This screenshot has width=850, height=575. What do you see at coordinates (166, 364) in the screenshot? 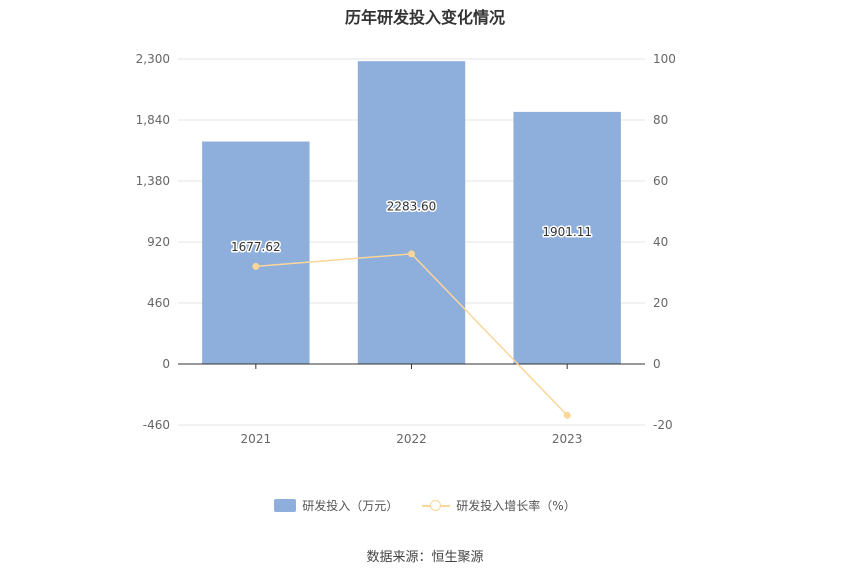
I see `y-left-tick-label: 0` at bounding box center [166, 364].